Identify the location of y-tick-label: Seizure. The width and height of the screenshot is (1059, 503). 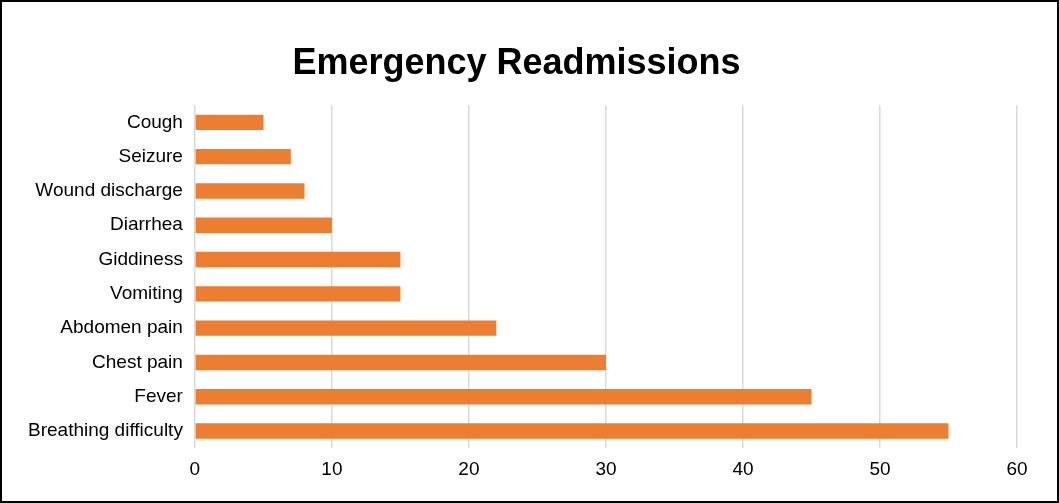
(150, 155).